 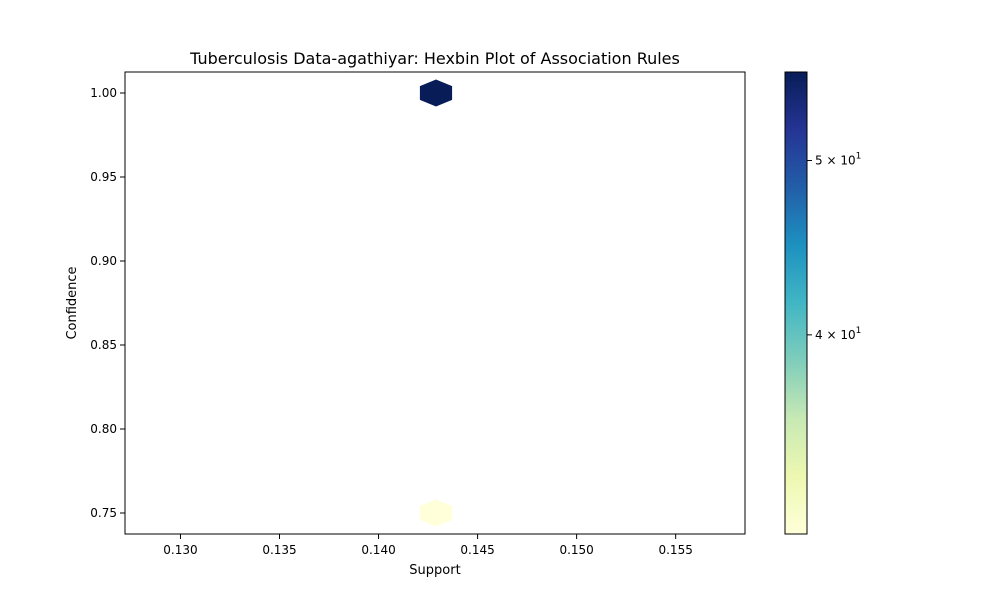 I want to click on y-tick-label: 0.95, so click(x=103, y=177).